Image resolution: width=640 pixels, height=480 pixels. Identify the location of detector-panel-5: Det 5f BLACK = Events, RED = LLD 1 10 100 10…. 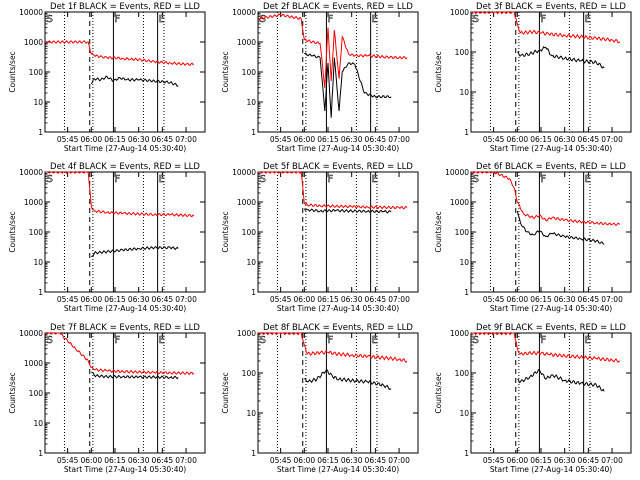
(320, 237).